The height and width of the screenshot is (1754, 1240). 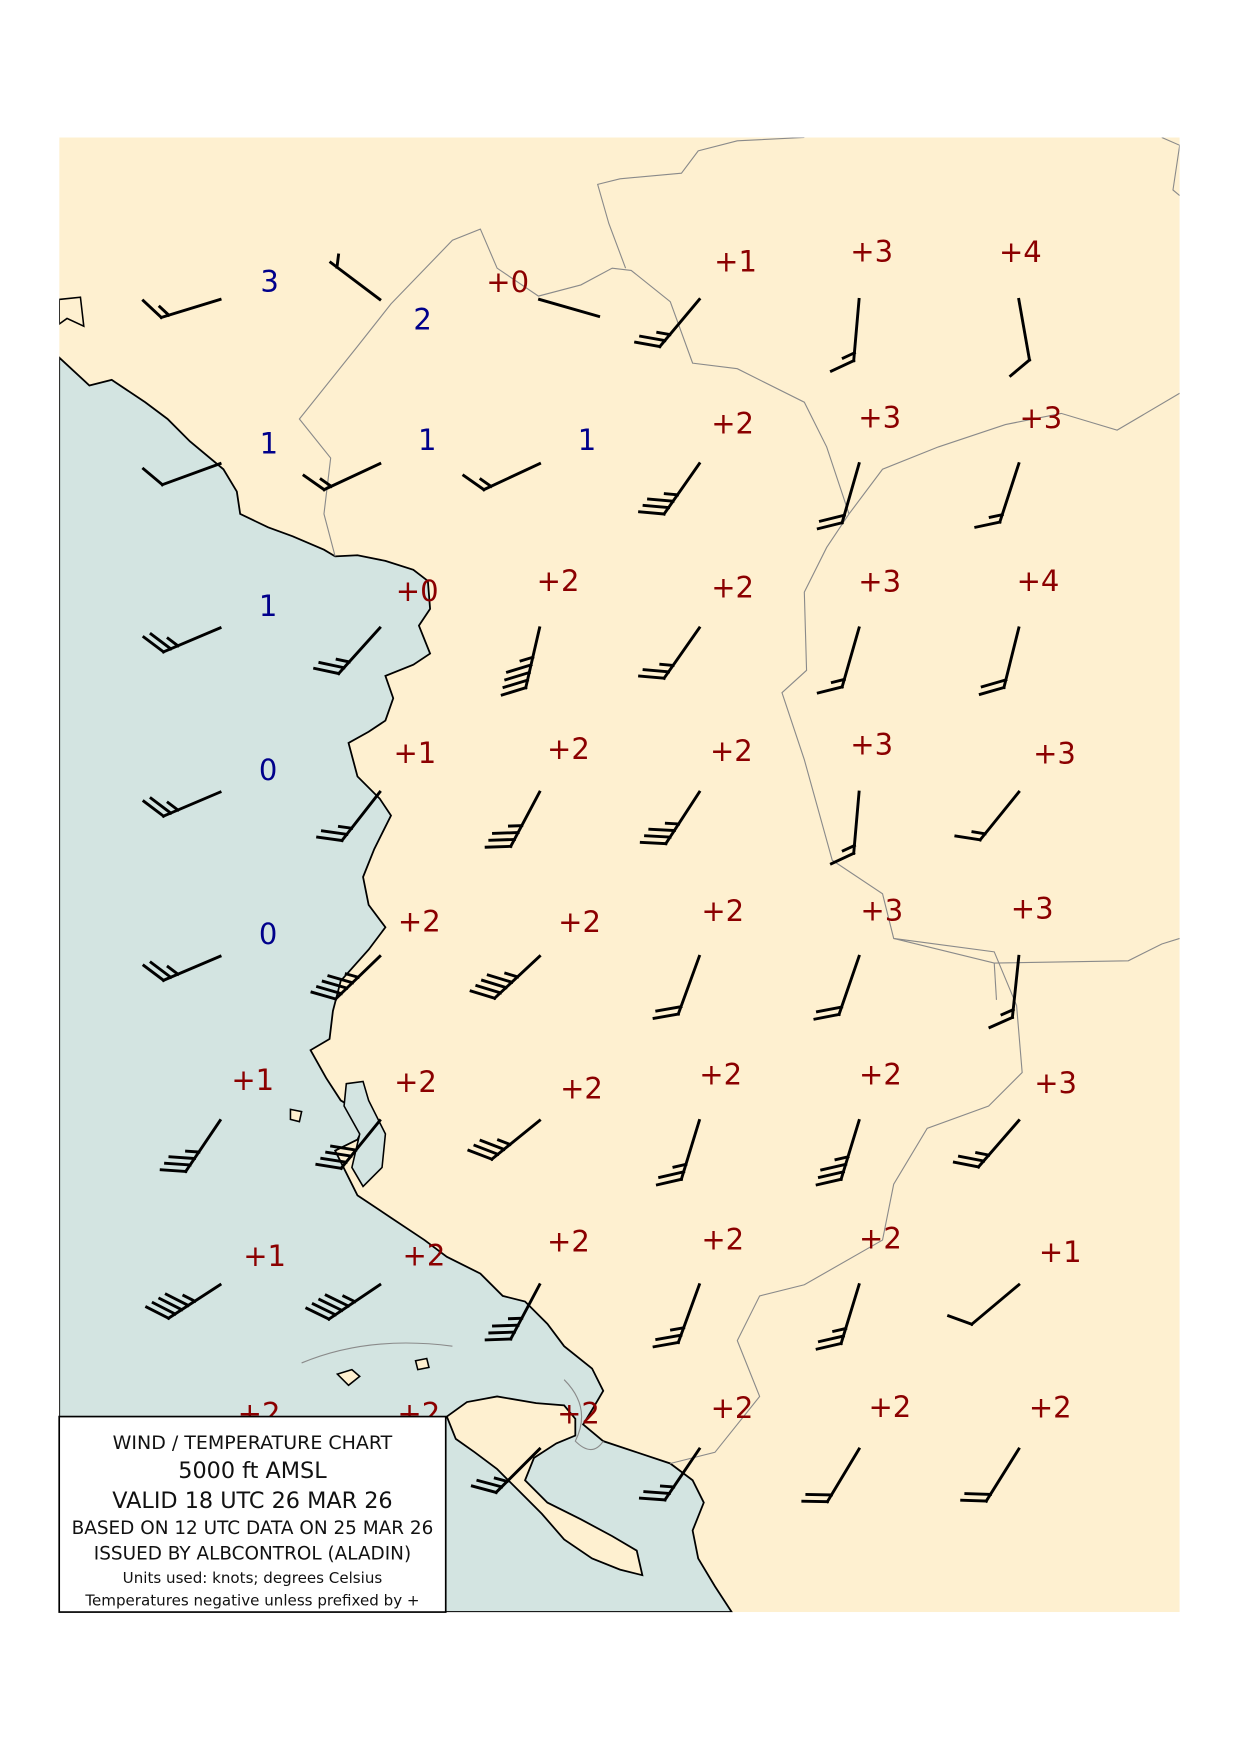 I want to click on legend-valid: VALID 18 UTC 26 MAR 26, so click(x=252, y=1501).